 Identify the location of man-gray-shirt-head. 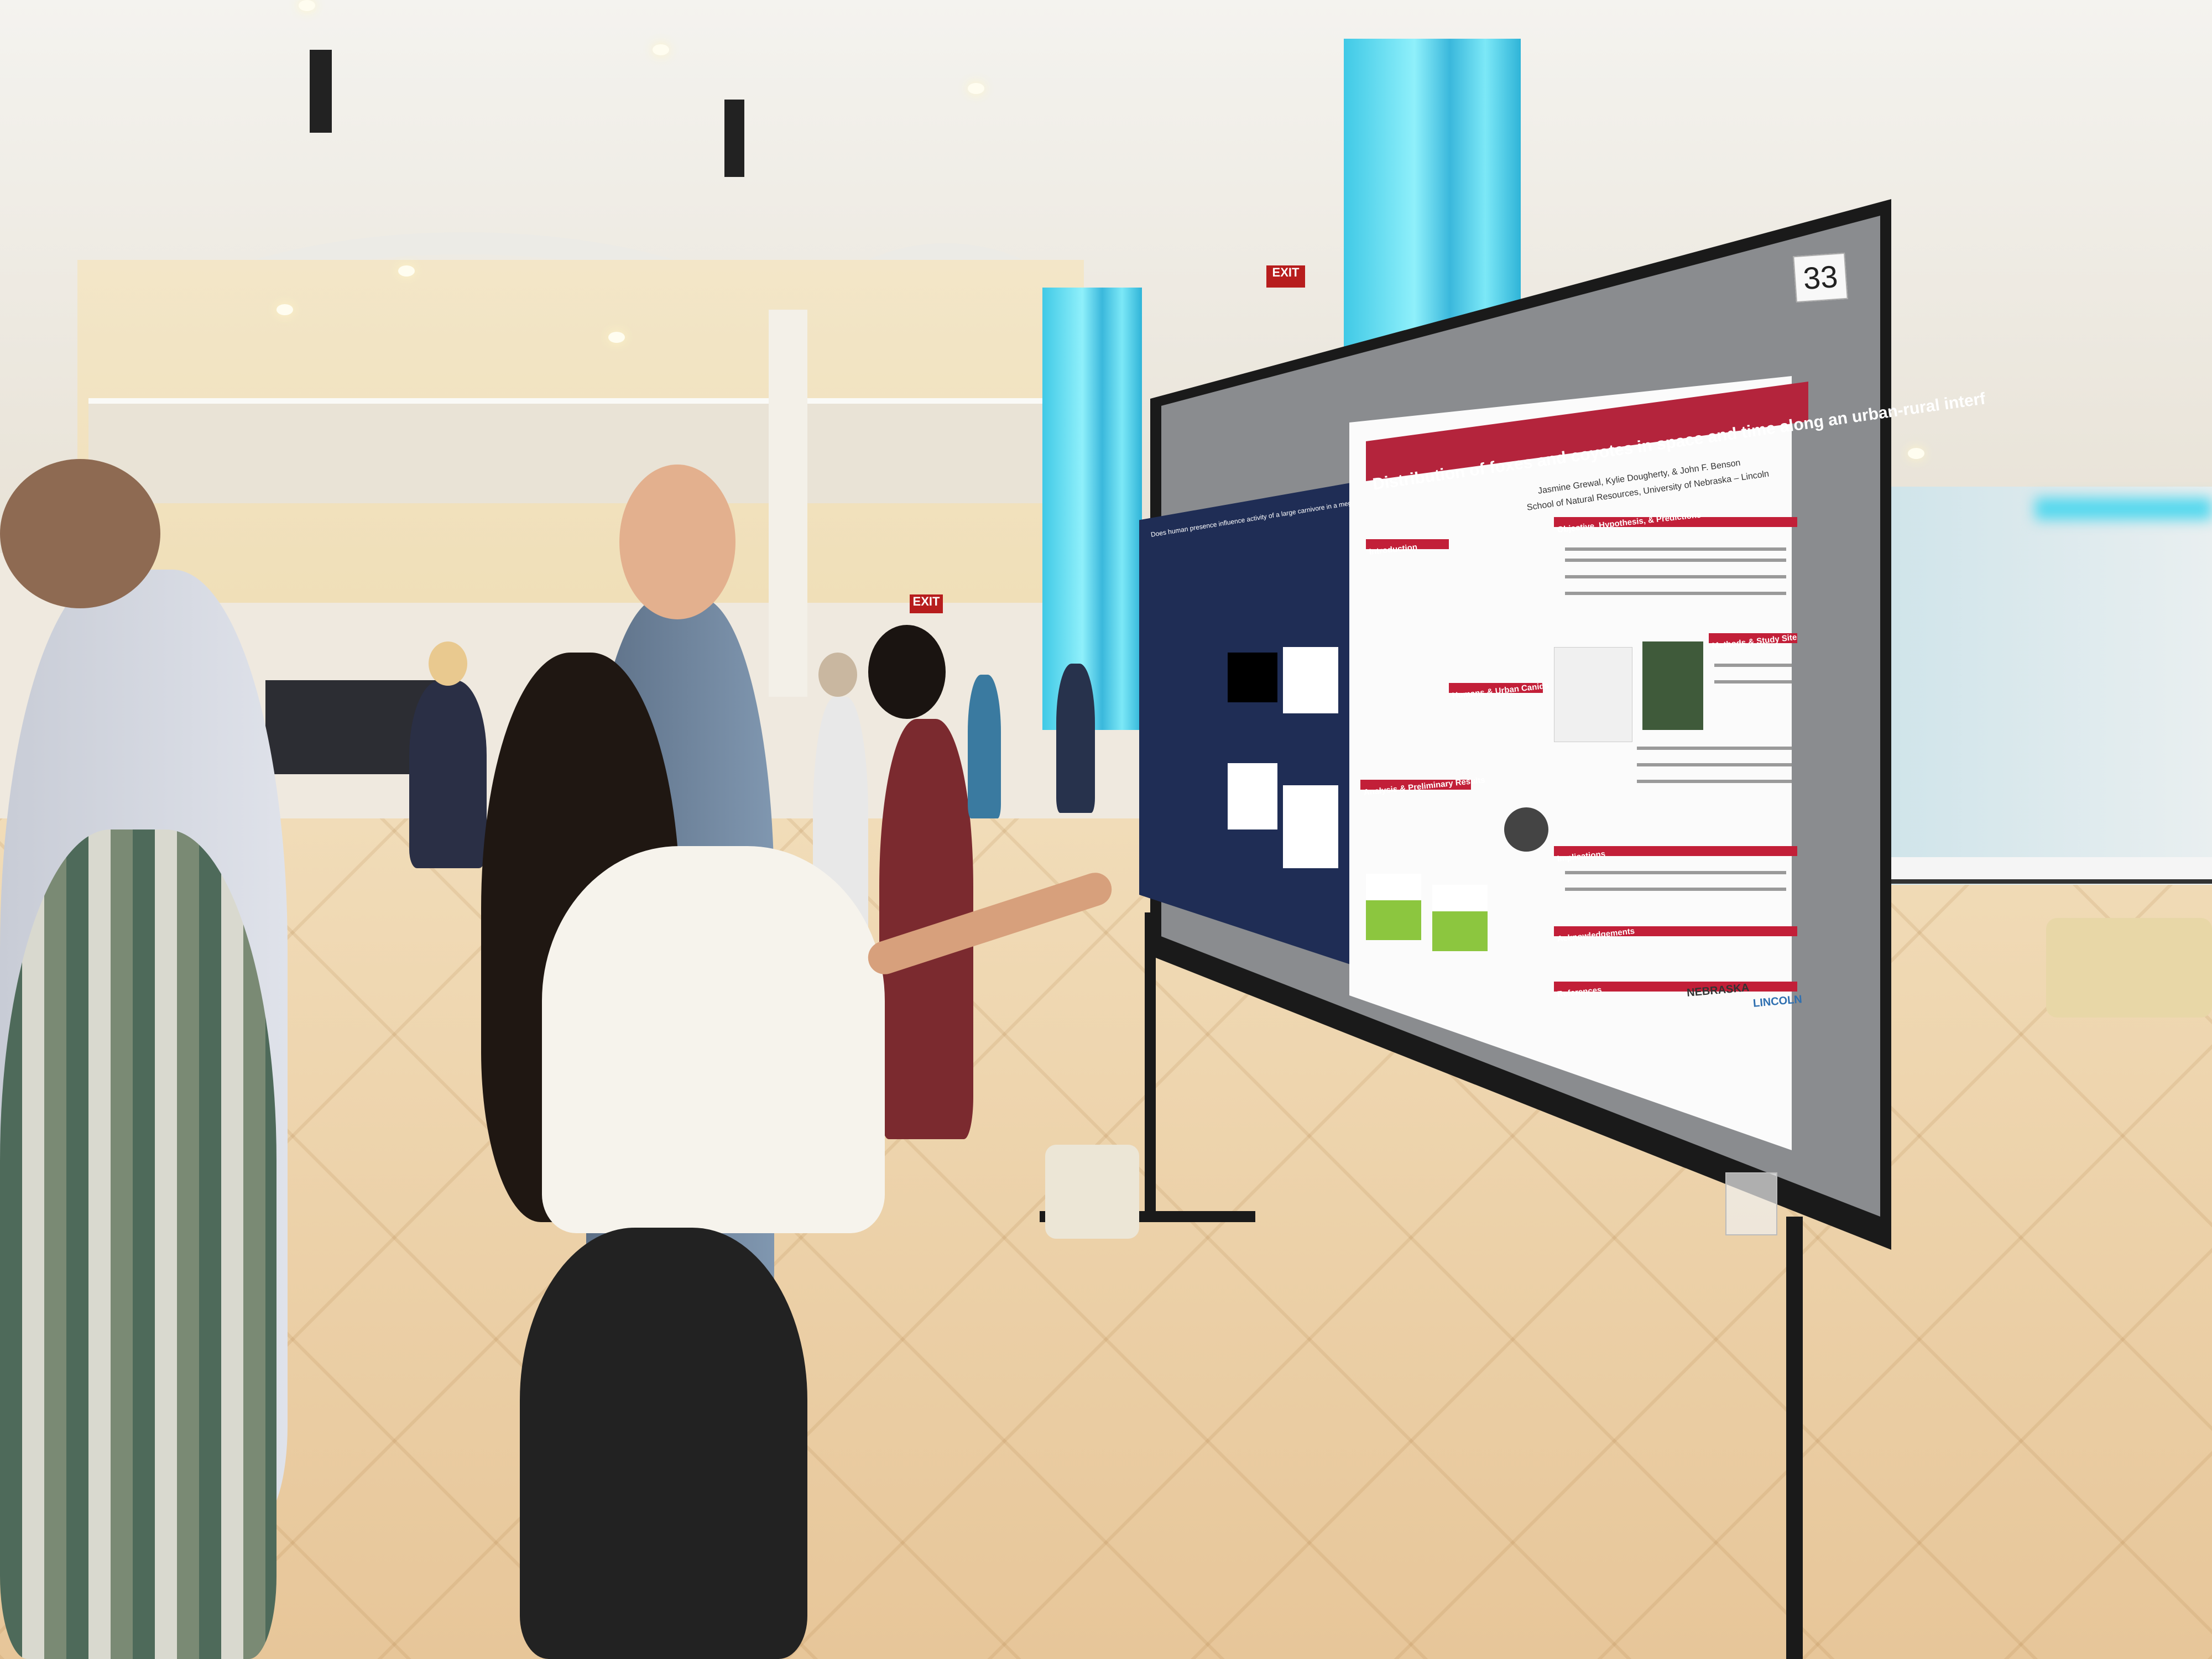
(80, 534).